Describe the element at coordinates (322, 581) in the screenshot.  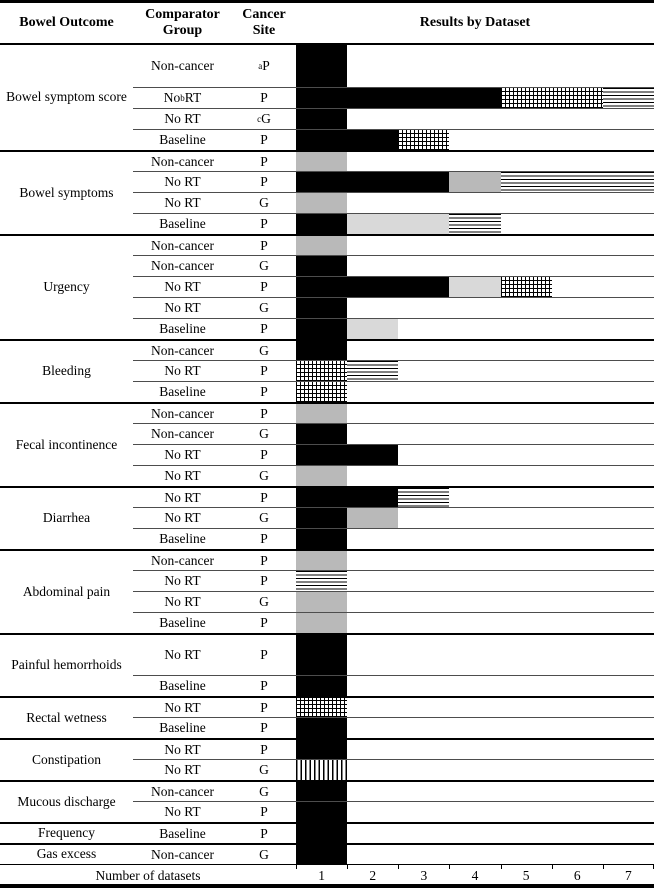
I see `hstripe-bar-segment` at that location.